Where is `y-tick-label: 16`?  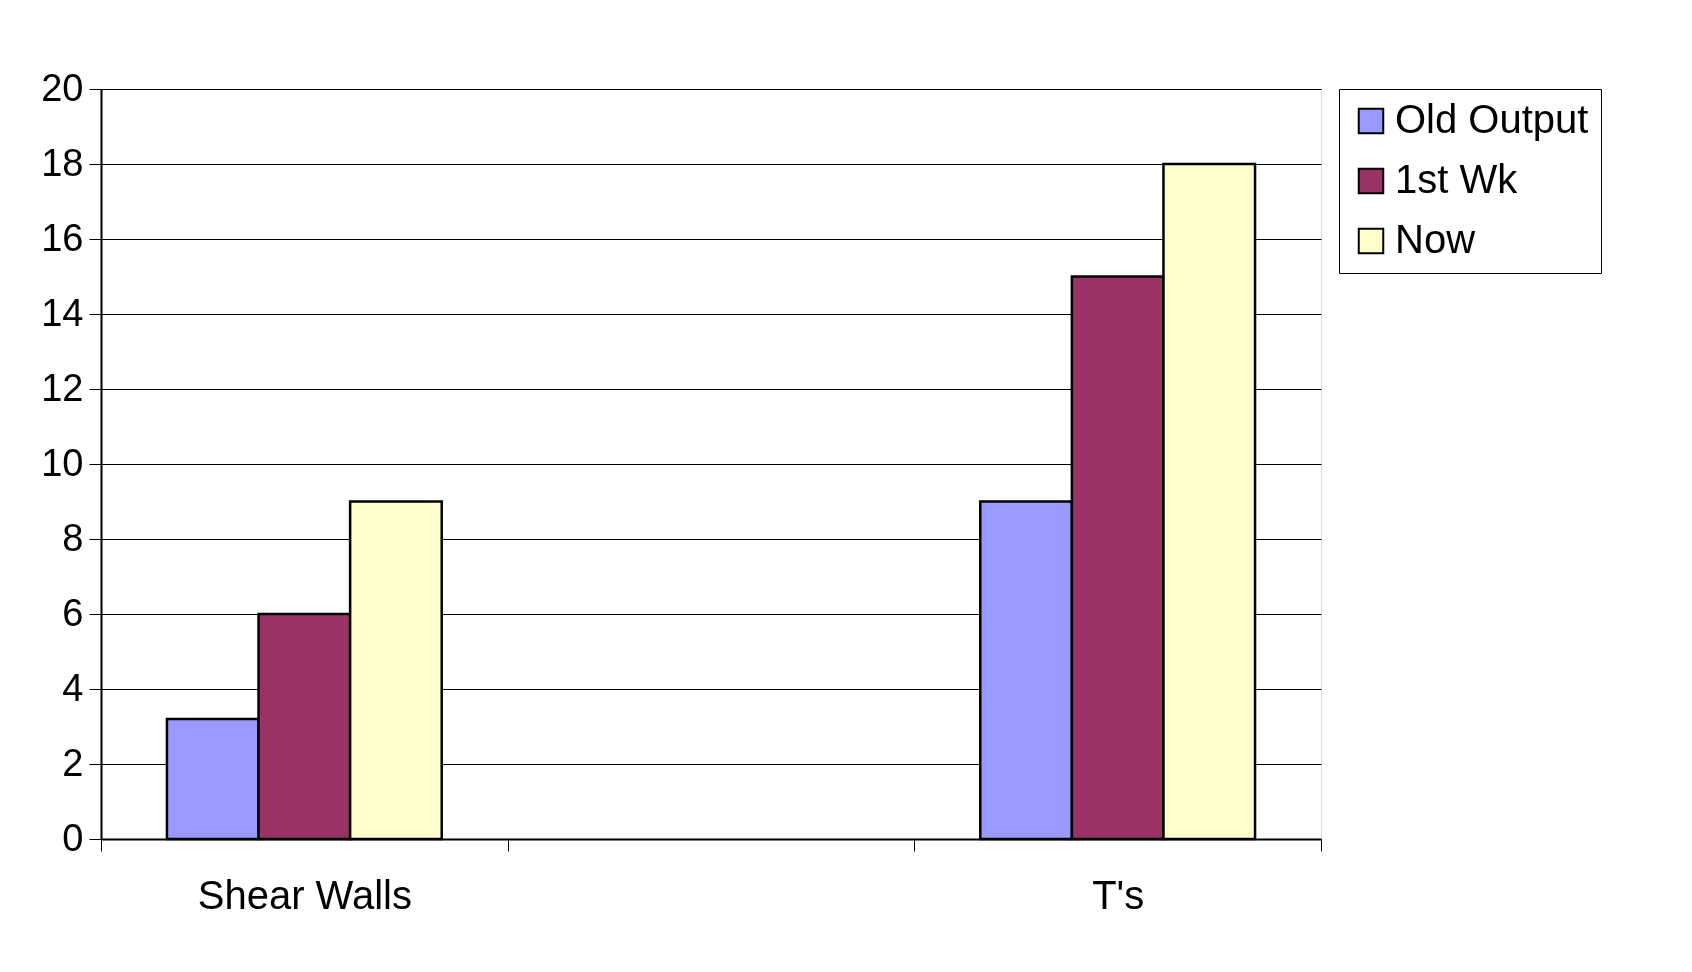
y-tick-label: 16 is located at coordinates (62, 237).